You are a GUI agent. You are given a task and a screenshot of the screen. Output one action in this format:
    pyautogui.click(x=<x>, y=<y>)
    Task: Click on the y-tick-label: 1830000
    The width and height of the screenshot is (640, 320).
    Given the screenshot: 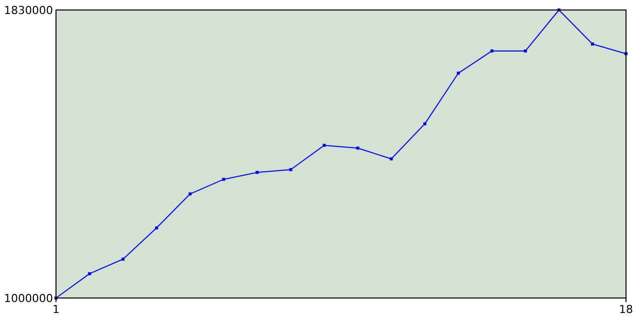 What is the action you would take?
    pyautogui.click(x=28, y=10)
    